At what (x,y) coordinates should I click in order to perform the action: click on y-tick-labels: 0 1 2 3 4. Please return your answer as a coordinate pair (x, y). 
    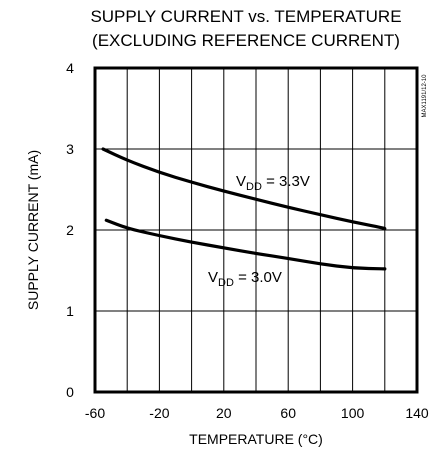
    Looking at the image, I should click on (70, 230).